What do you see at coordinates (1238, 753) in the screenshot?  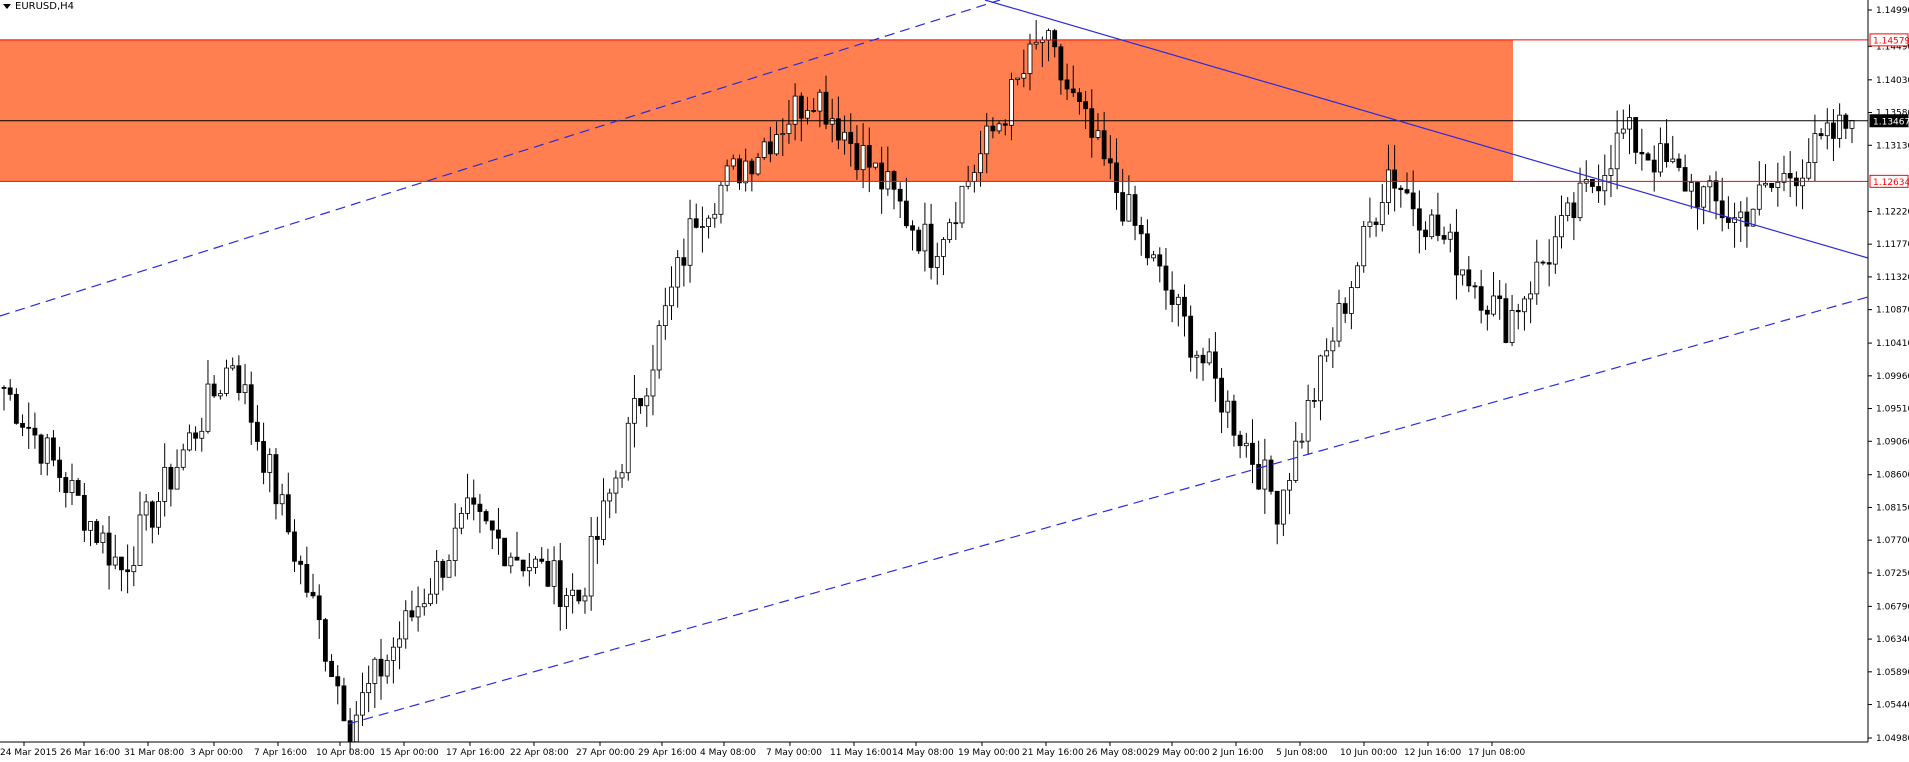 I see `time-tick-label: 2 Jun 16:00` at bounding box center [1238, 753].